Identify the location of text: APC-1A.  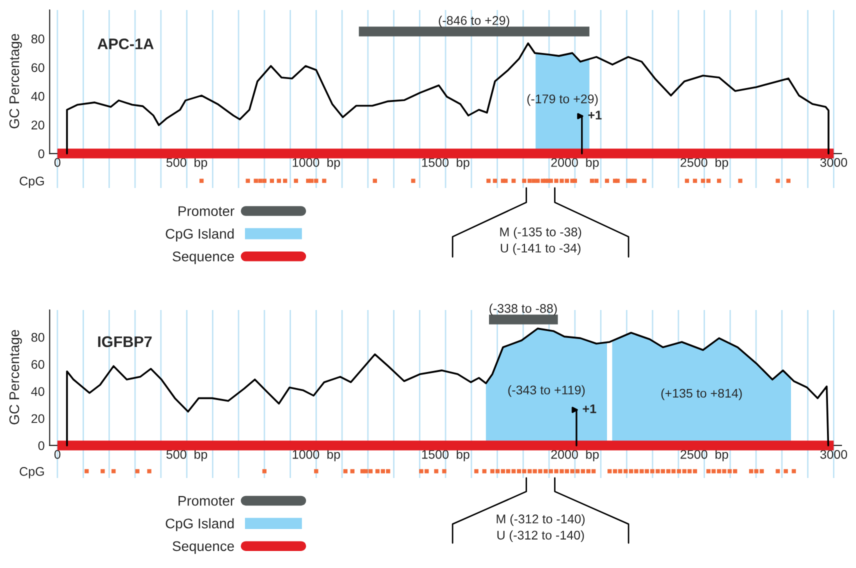
(126, 44).